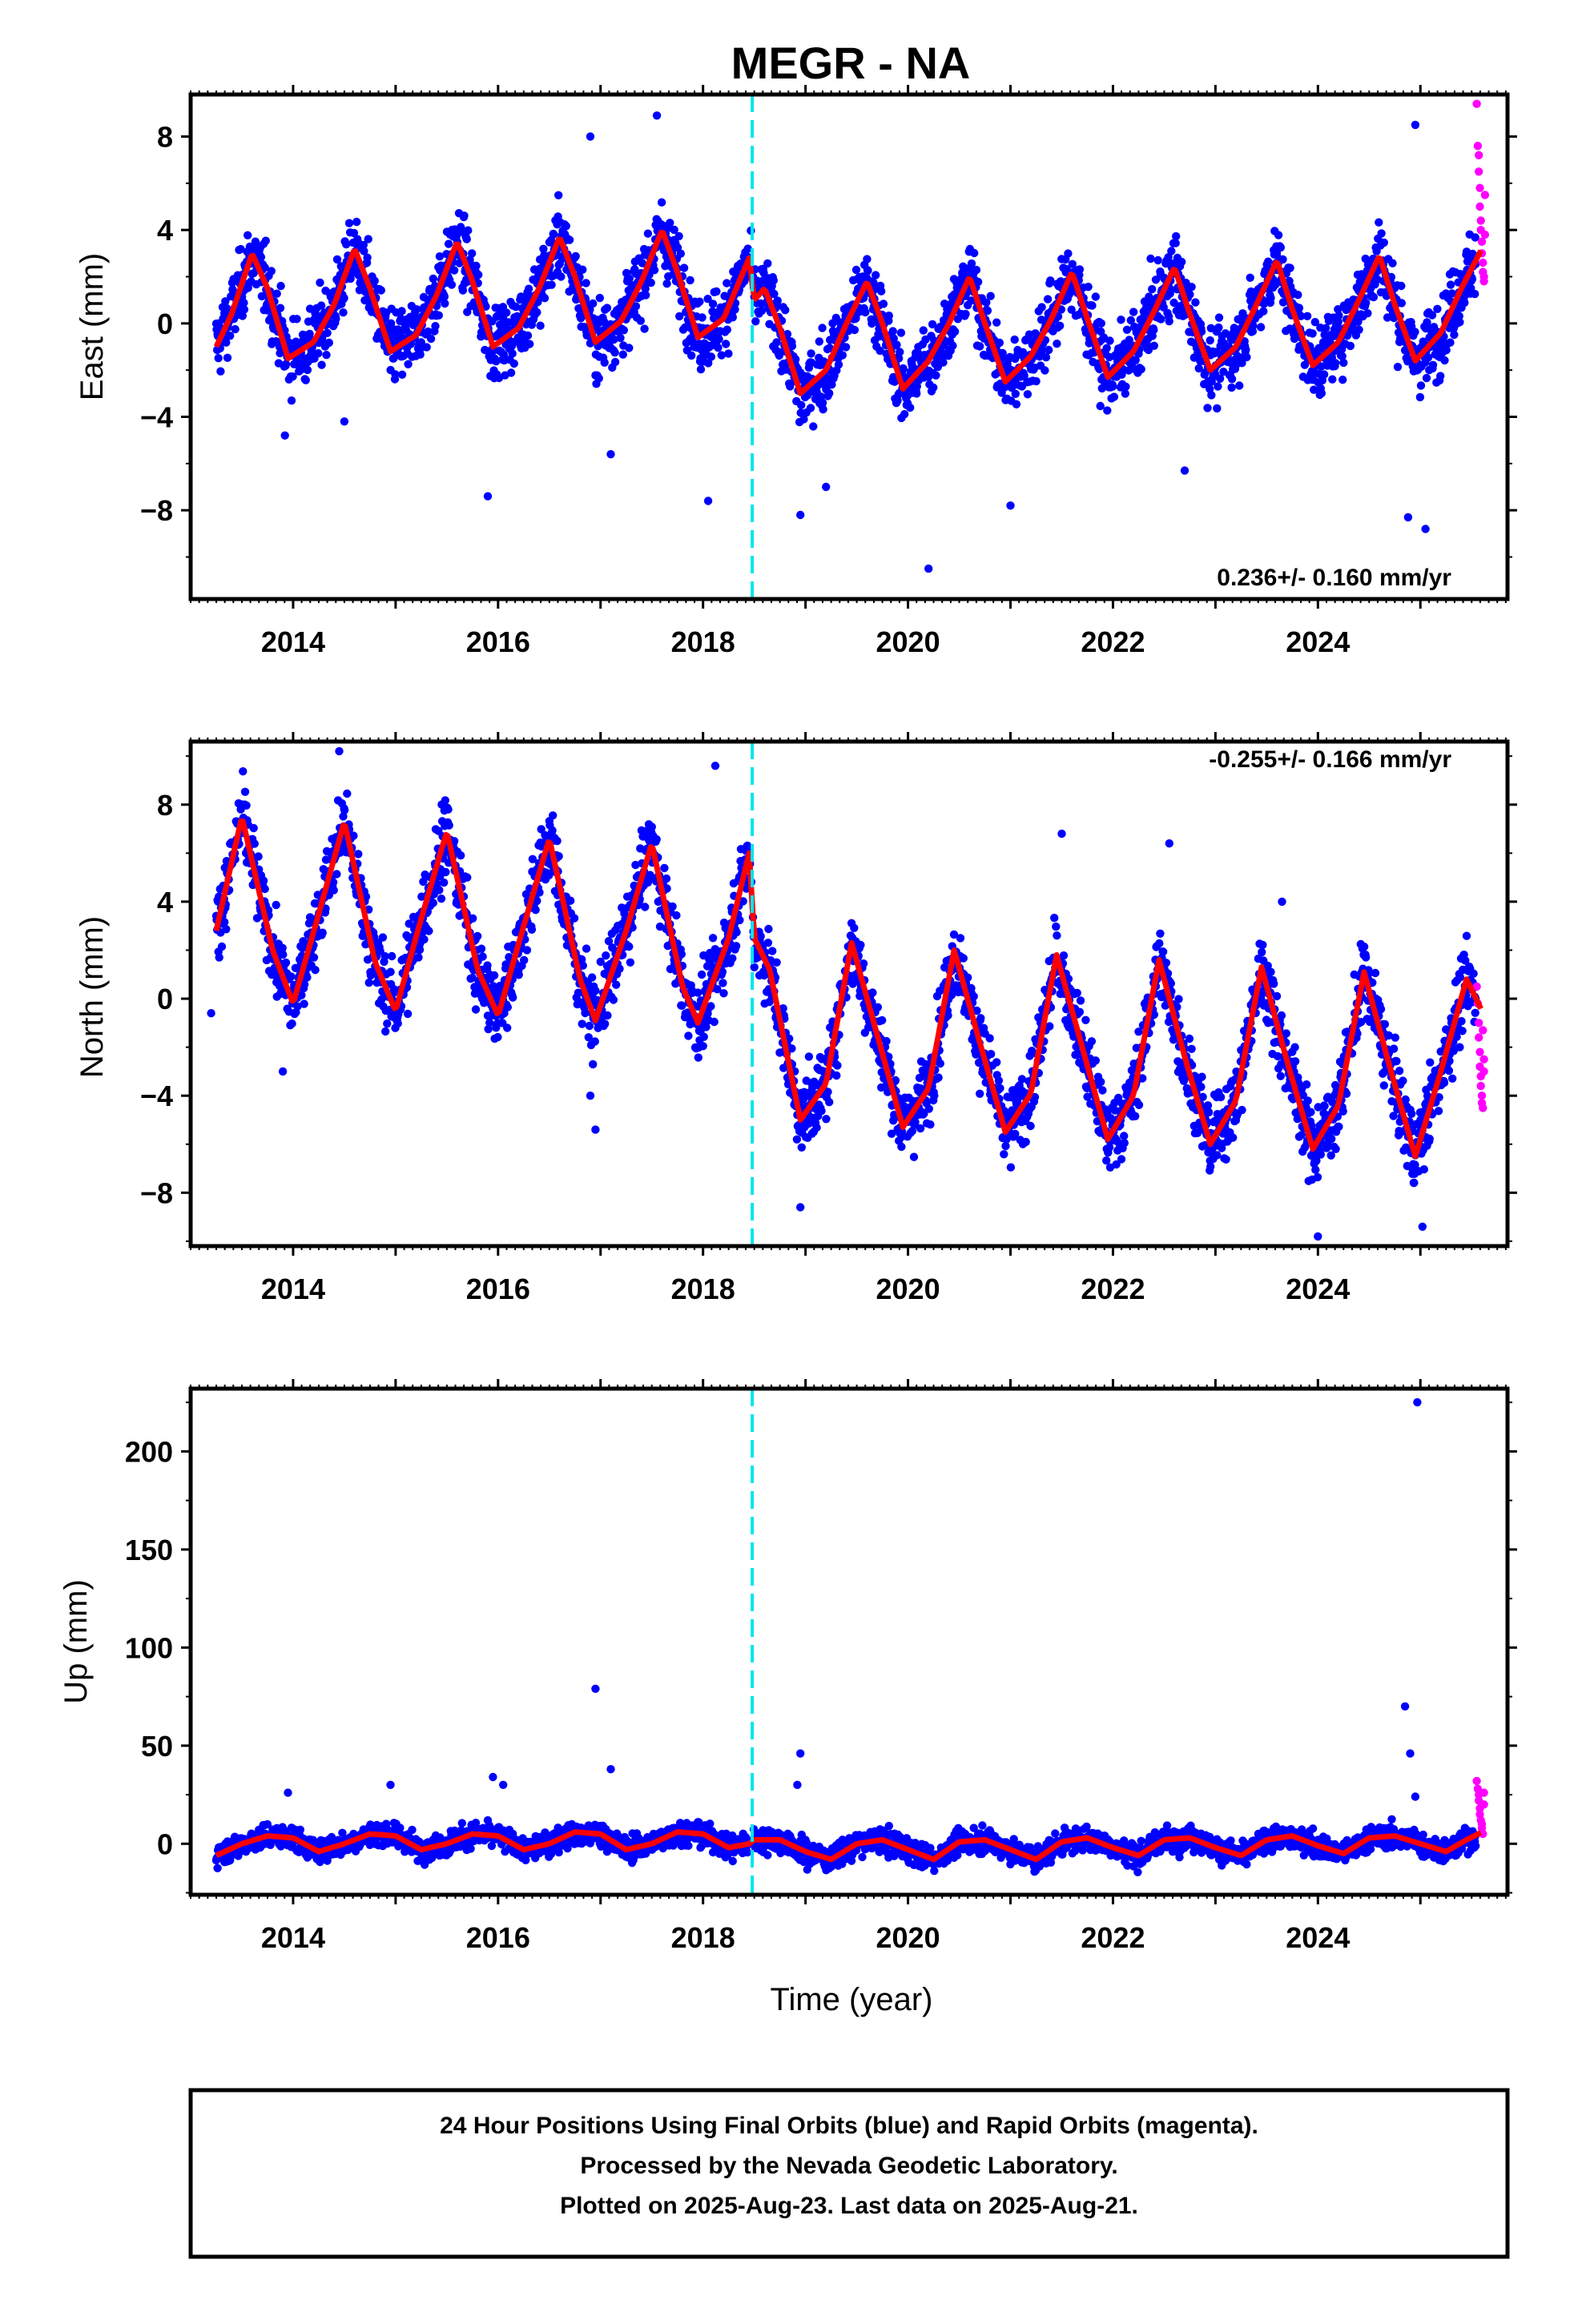 This screenshot has width=1582, height=2324. I want to click on east-y-tick-label: 8, so click(165, 137).